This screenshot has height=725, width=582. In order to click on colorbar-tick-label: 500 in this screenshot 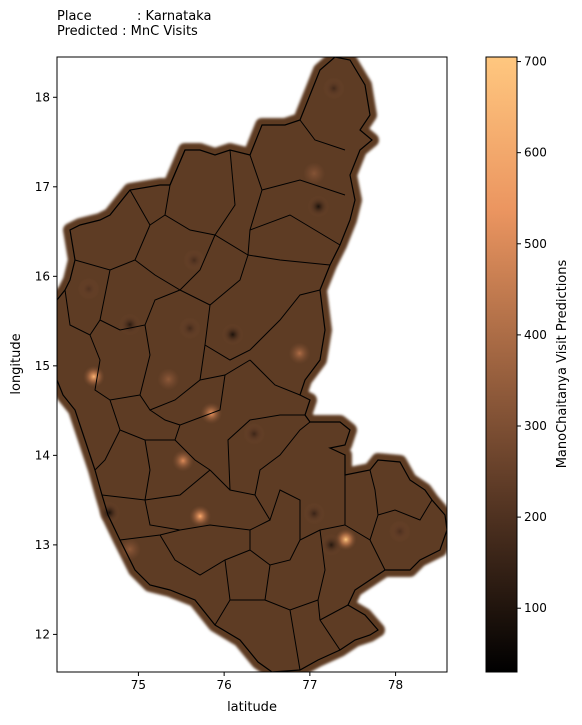, I will do `click(535, 244)`.